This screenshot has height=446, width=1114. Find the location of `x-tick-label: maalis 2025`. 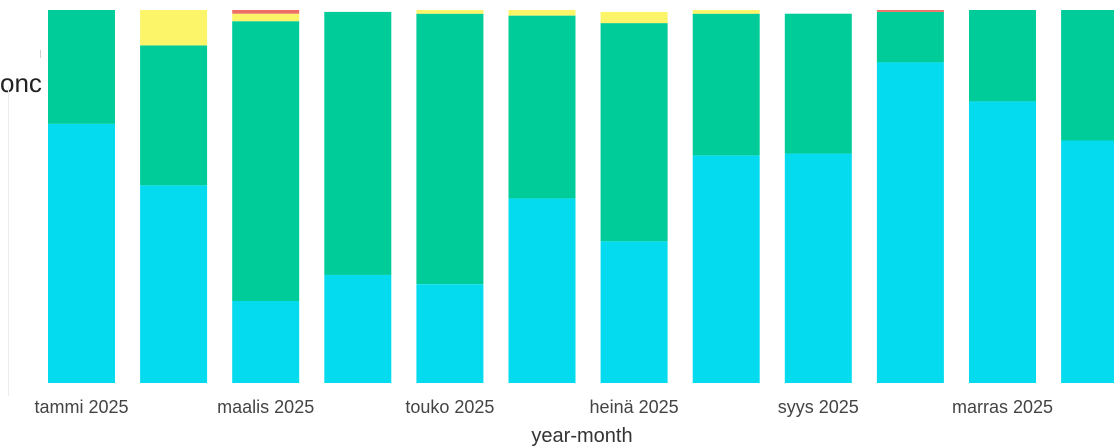

x-tick-label: maalis 2025 is located at coordinates (265, 407).